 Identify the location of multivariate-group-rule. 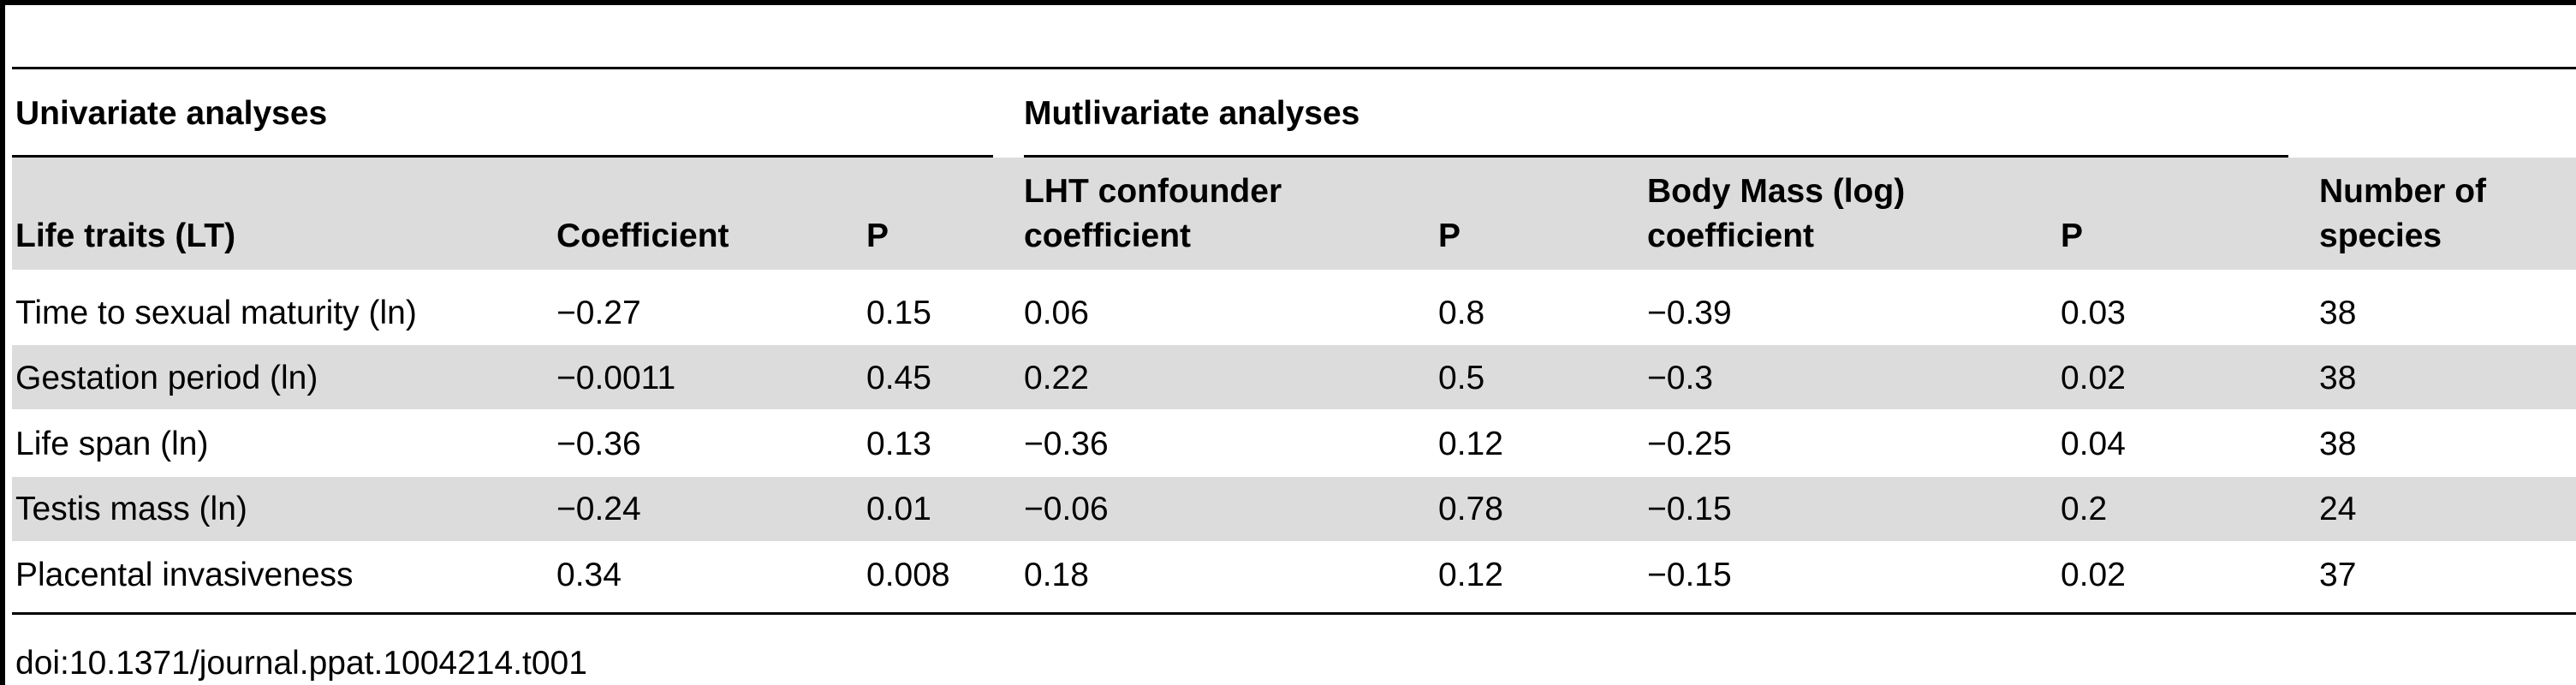
(1656, 156).